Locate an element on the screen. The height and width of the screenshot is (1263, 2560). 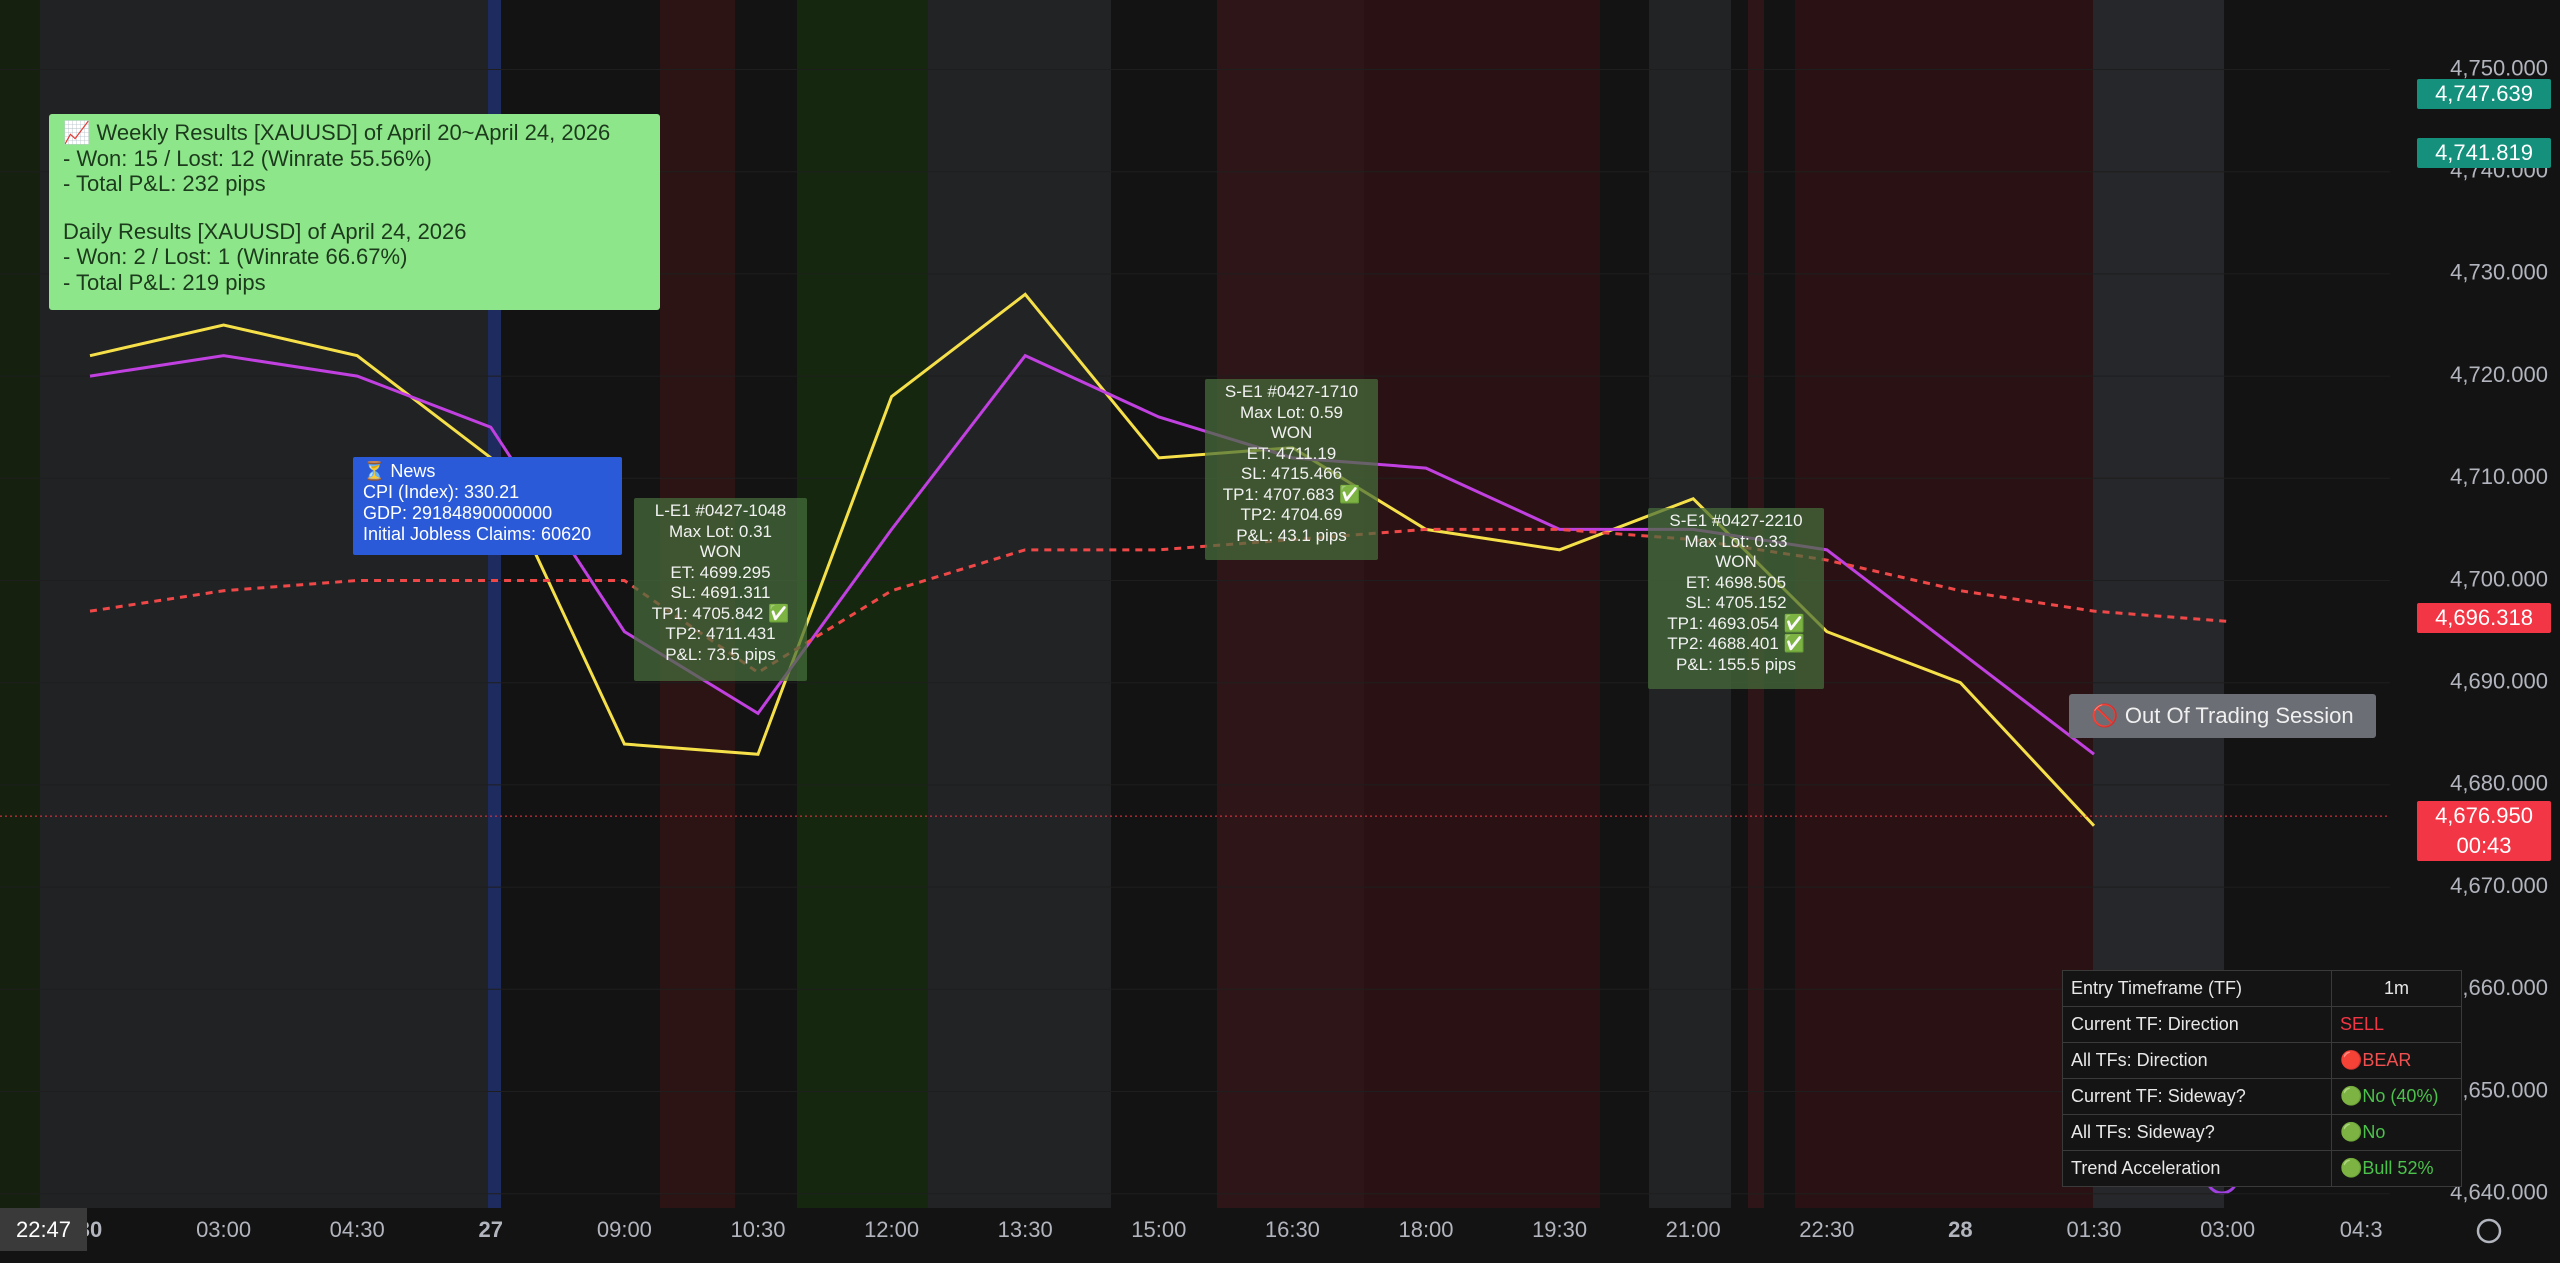
box-line: S-E1 #0427-2210 is located at coordinates (1736, 520).